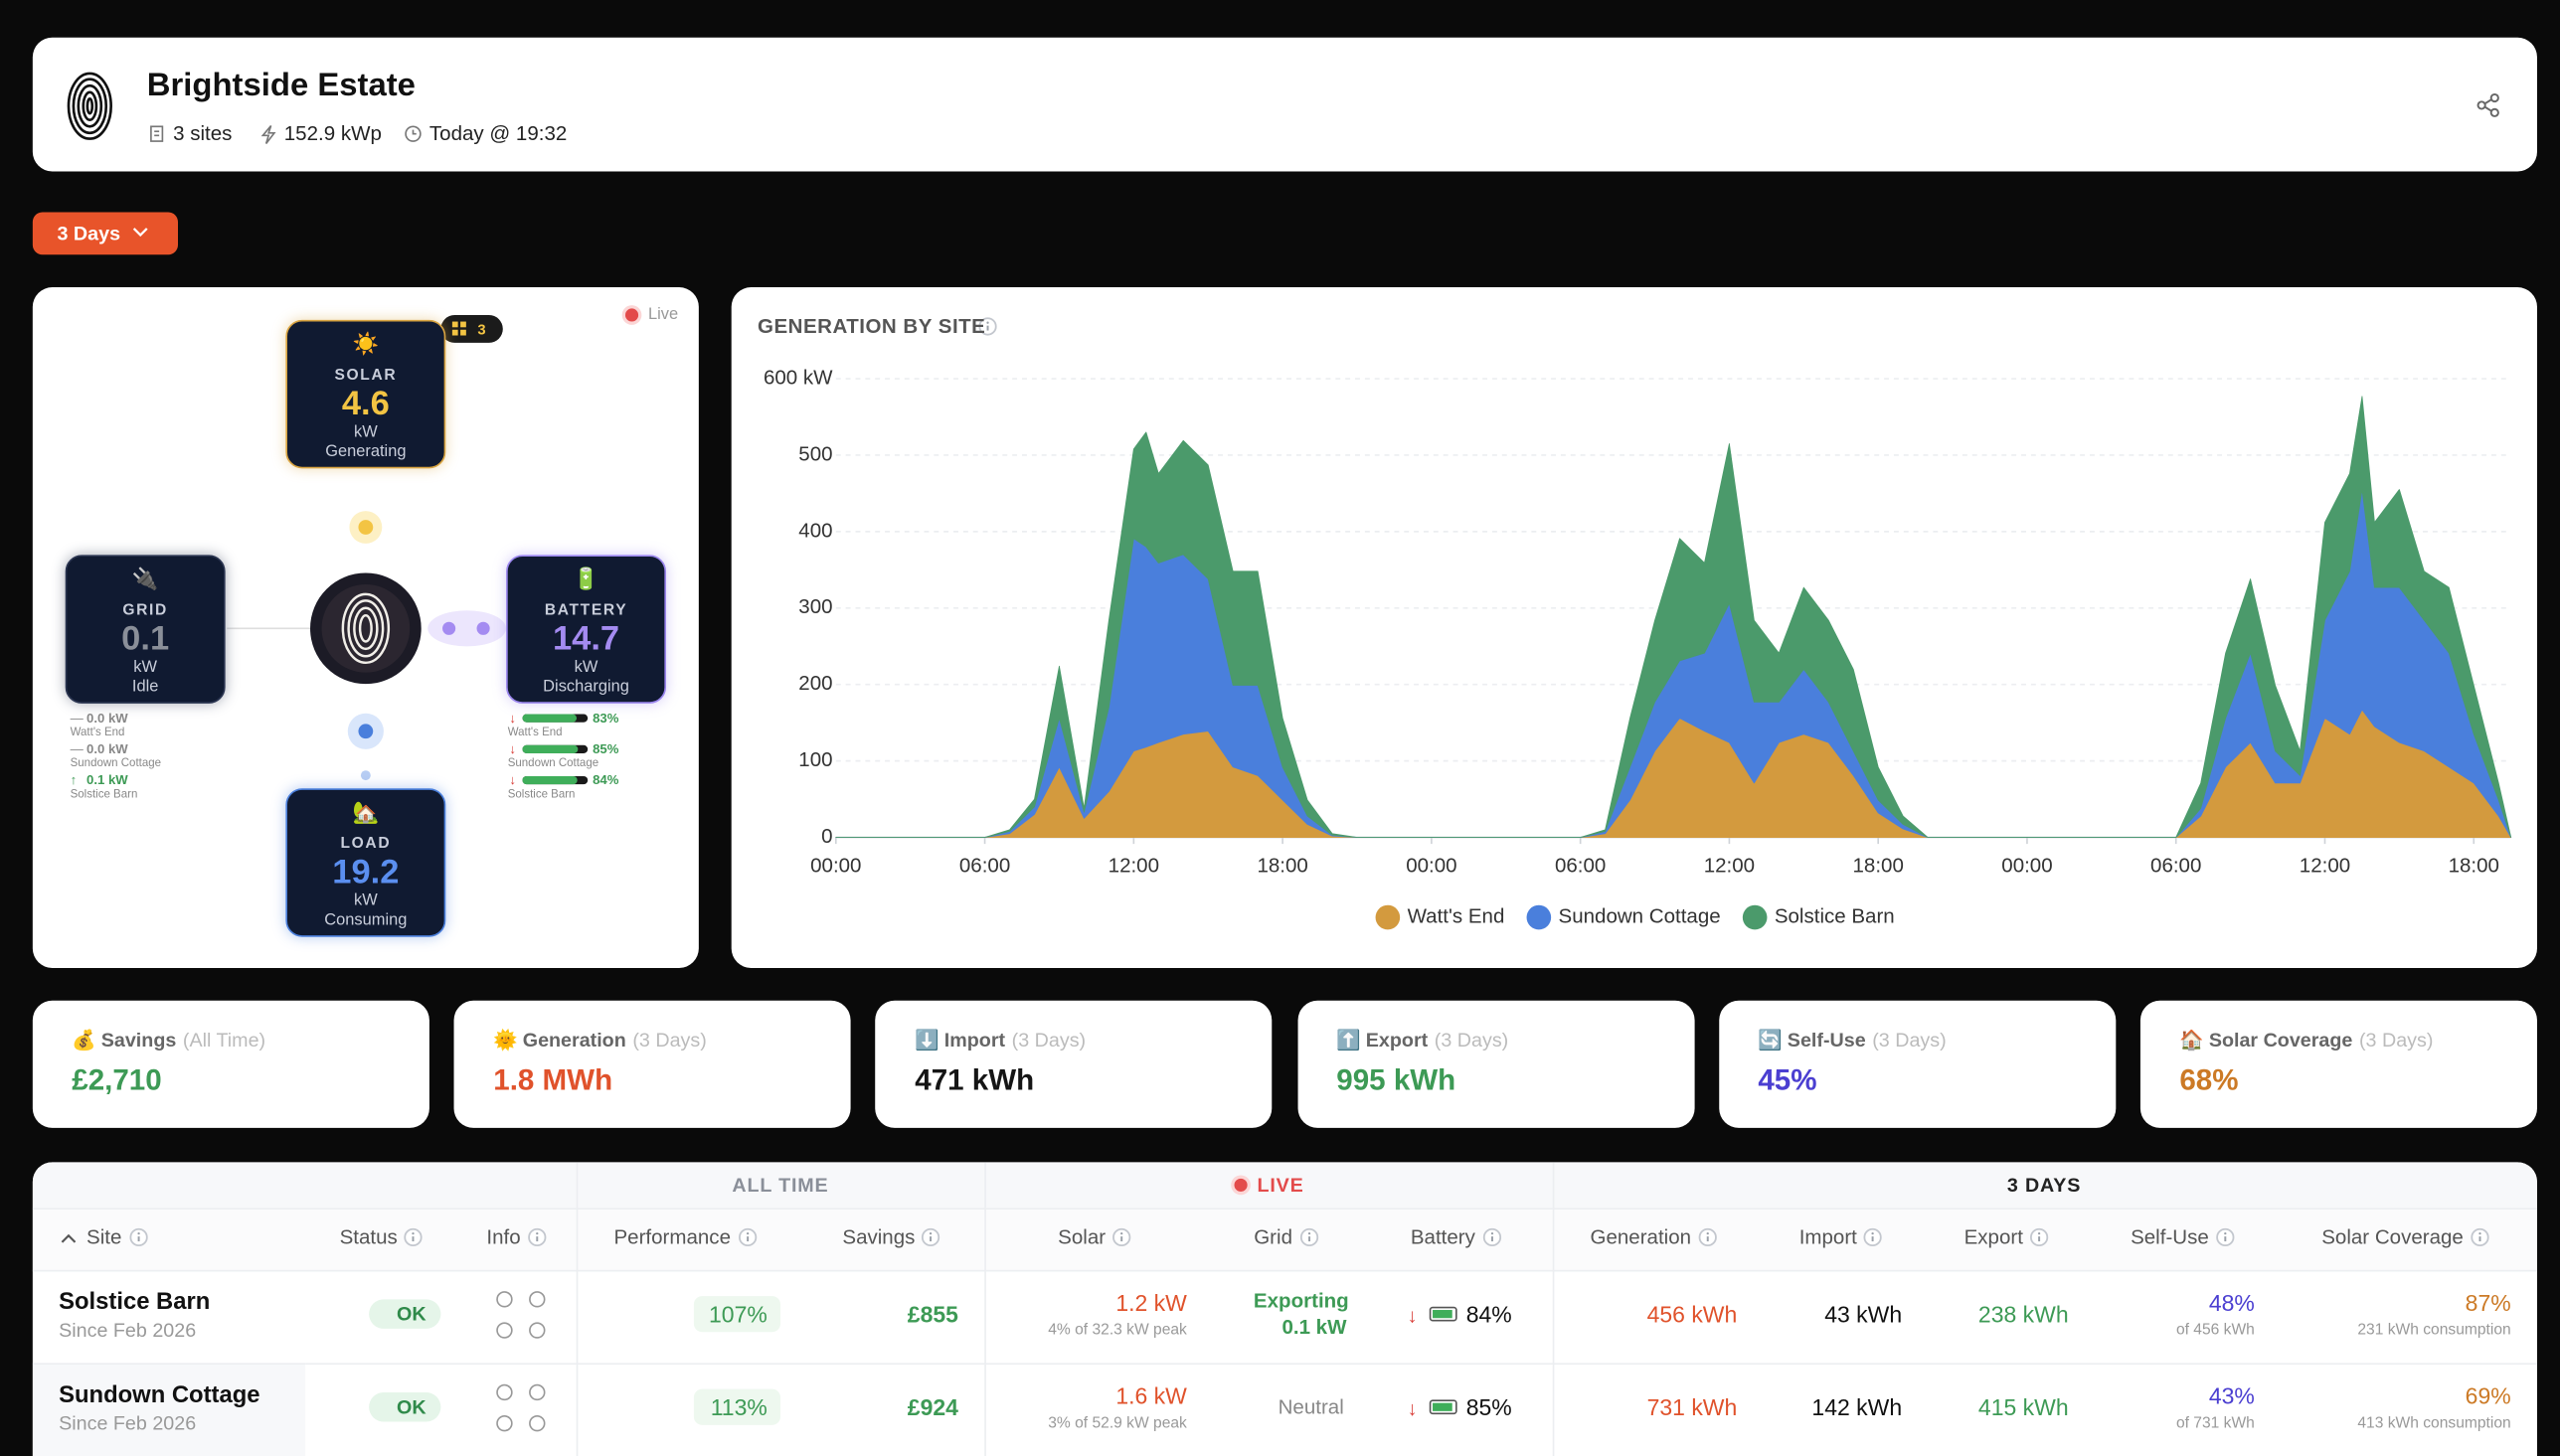 This screenshot has width=2560, height=1456. I want to click on y-tick-label: 600 kW, so click(798, 377).